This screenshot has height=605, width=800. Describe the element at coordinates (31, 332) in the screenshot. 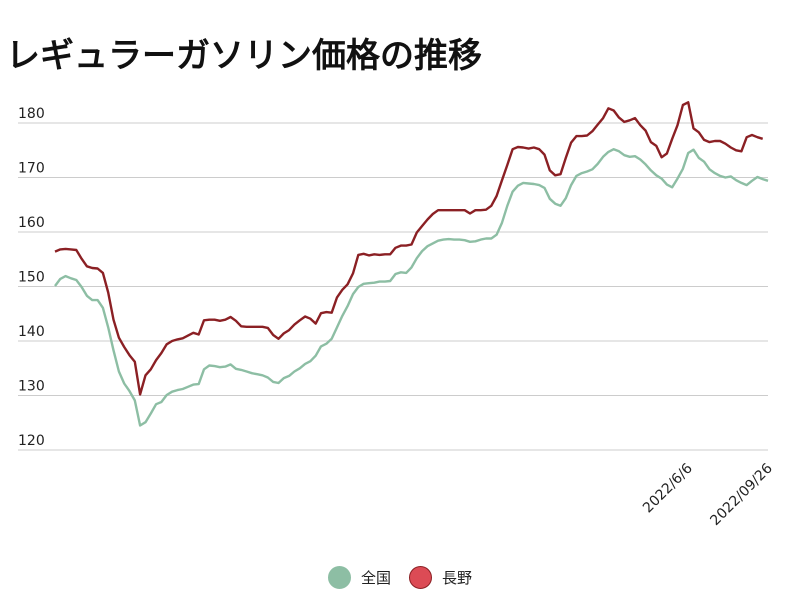

I see `y-tick-label: 140` at that location.